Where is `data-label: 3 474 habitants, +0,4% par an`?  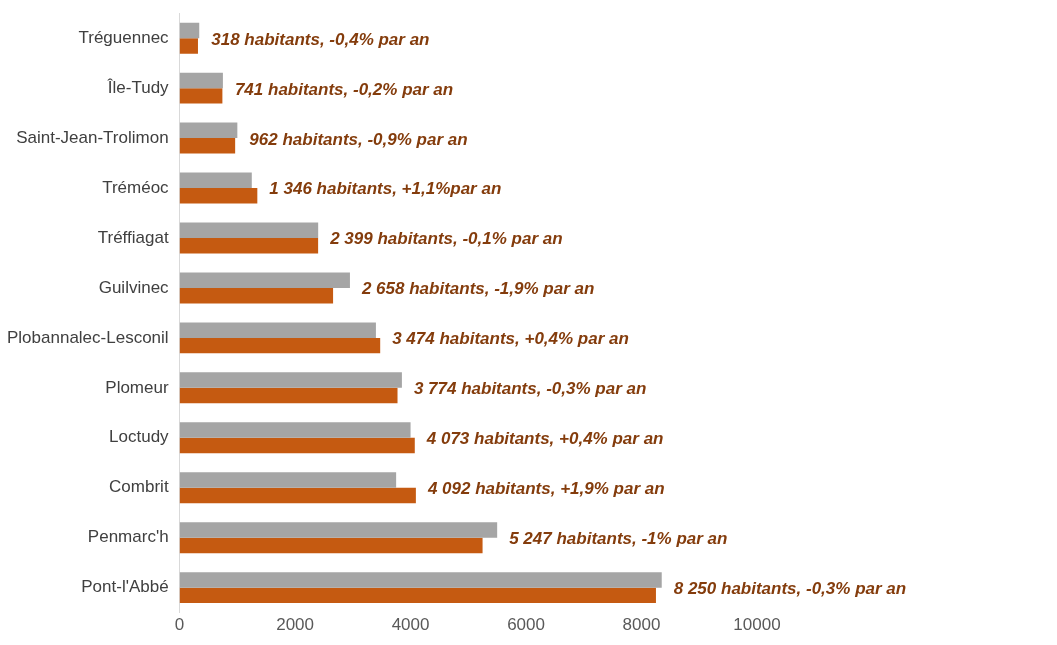
data-label: 3 474 habitants, +0,4% par an is located at coordinates (510, 339).